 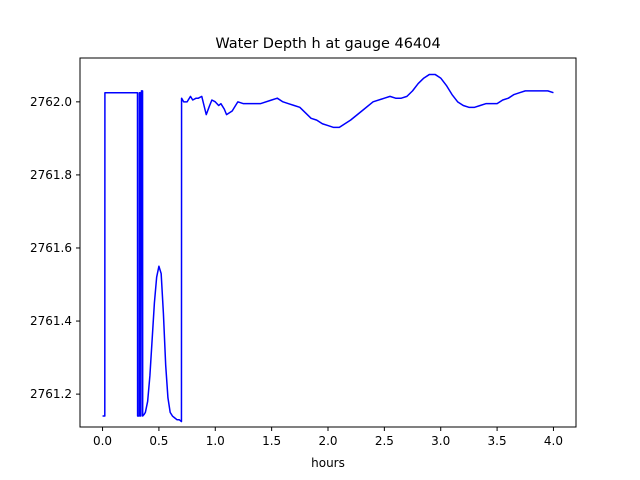 What do you see at coordinates (271, 441) in the screenshot?
I see `x-tick-label: 1.5` at bounding box center [271, 441].